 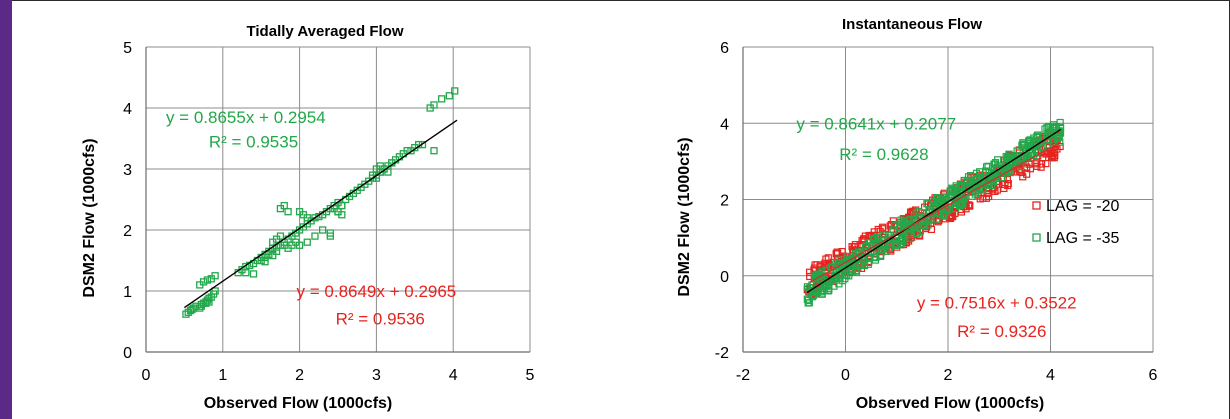 I want to click on x-tick-label: 3, so click(x=376, y=375).